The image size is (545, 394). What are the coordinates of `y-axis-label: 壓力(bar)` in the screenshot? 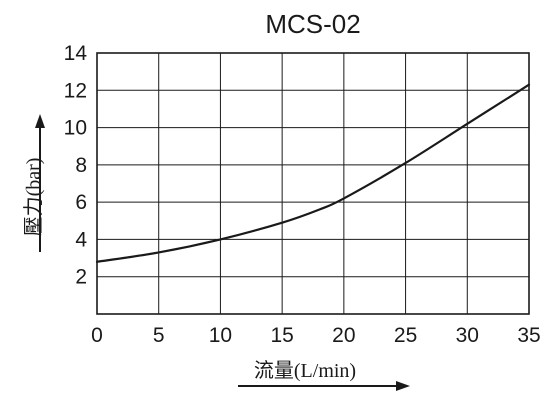 It's located at (33, 197).